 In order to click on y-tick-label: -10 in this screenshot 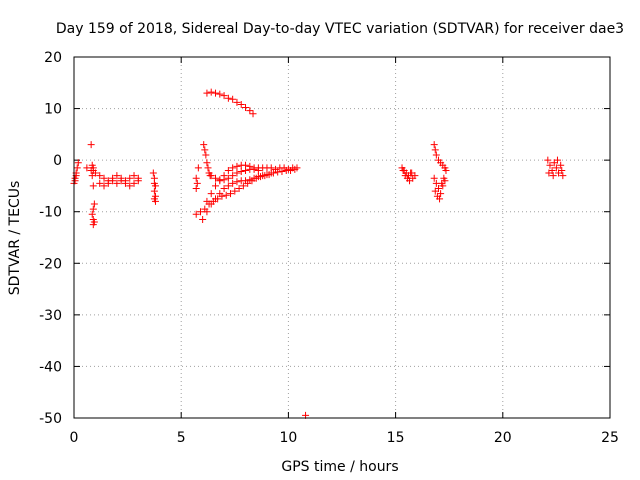, I will do `click(50, 213)`.